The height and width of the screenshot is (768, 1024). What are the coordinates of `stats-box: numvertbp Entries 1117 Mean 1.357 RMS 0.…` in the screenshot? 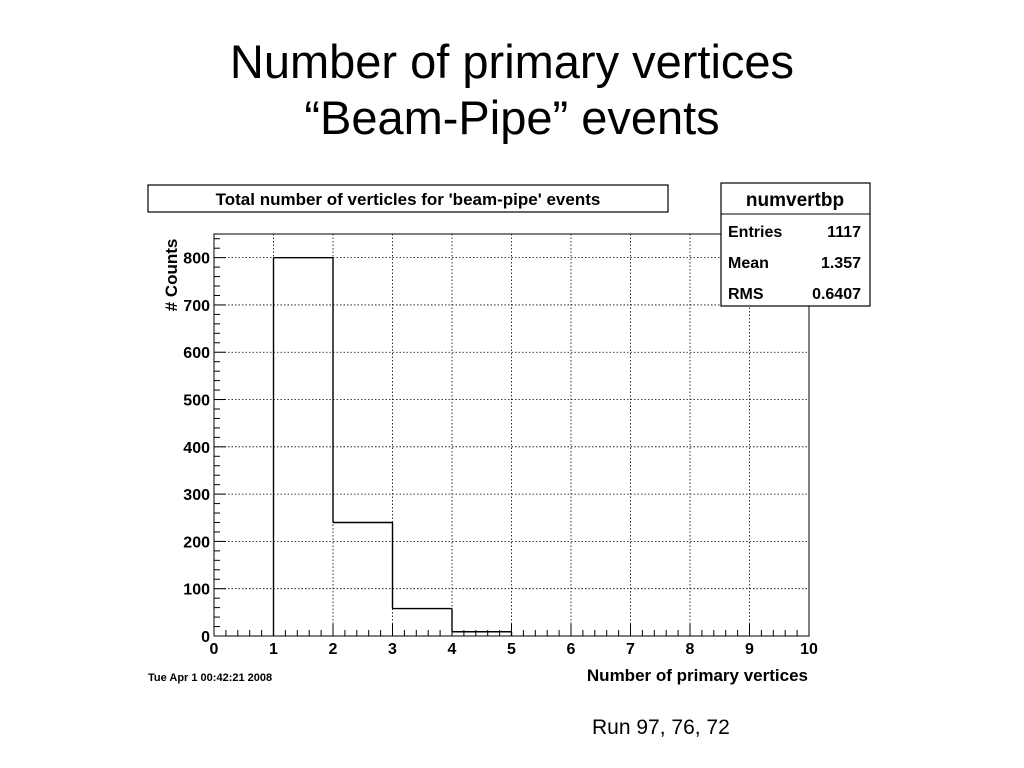 It's located at (795, 244).